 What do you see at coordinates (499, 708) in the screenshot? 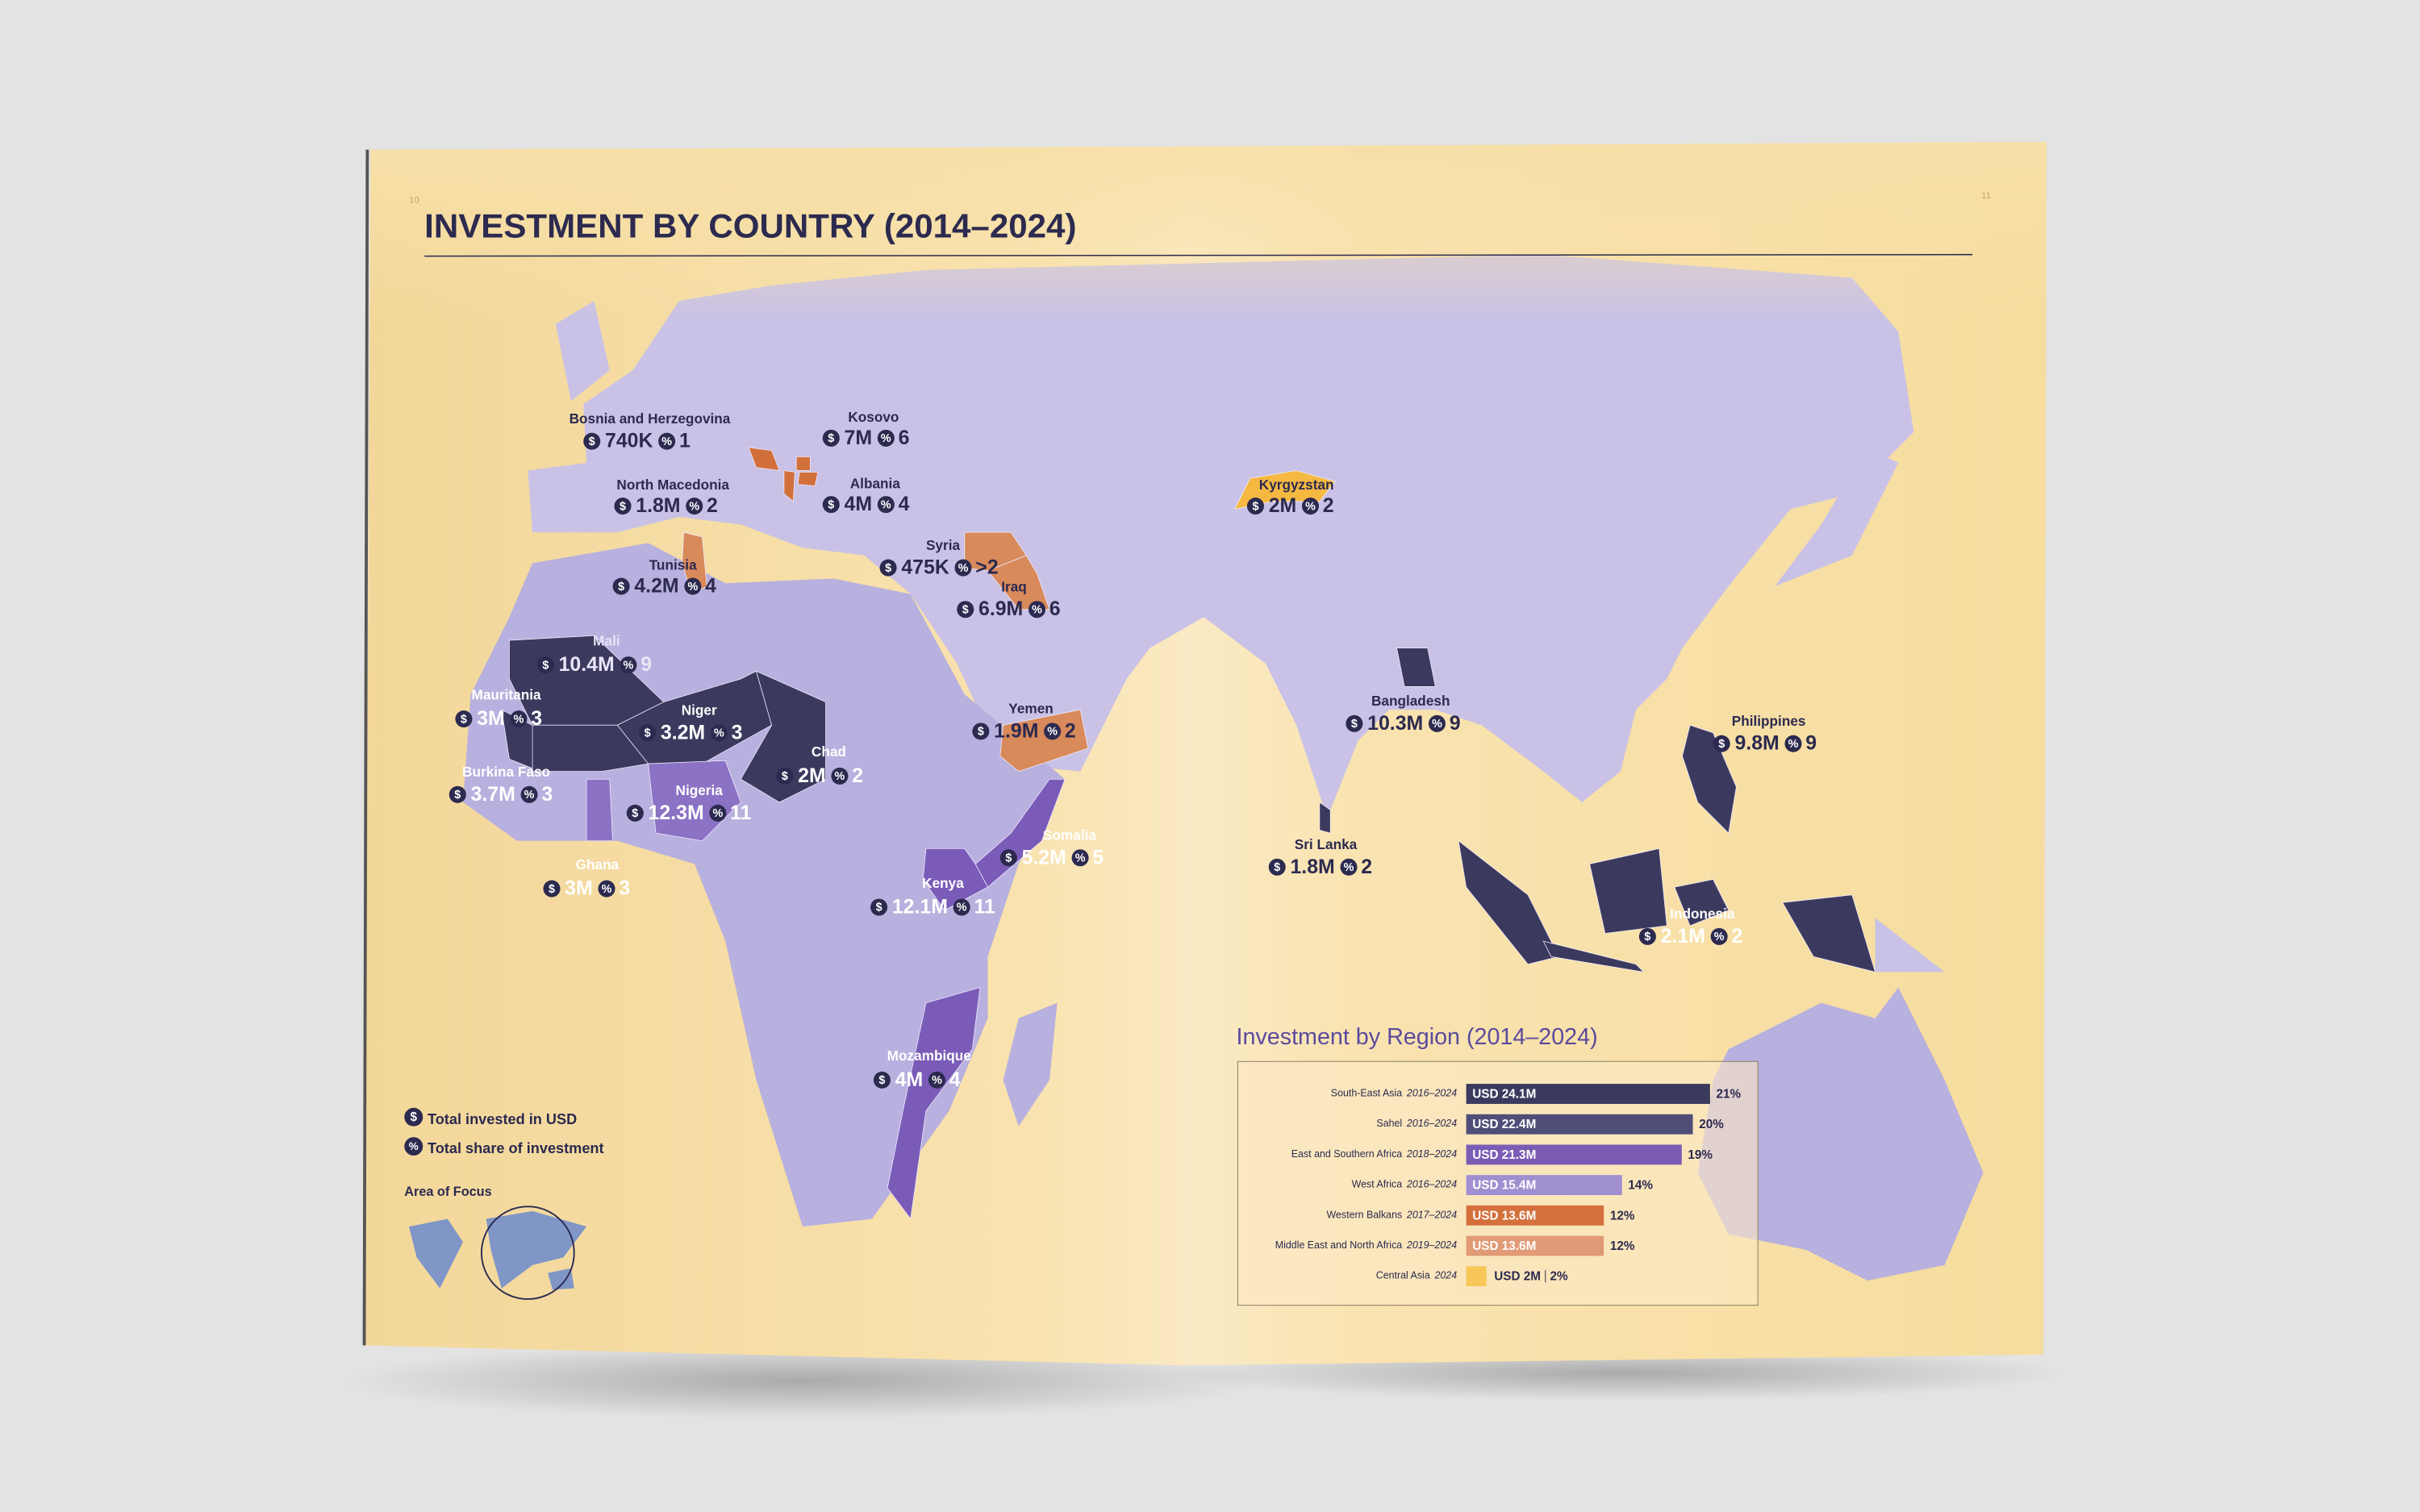
I see `country-label: Mauritania $ 3M% 3` at bounding box center [499, 708].